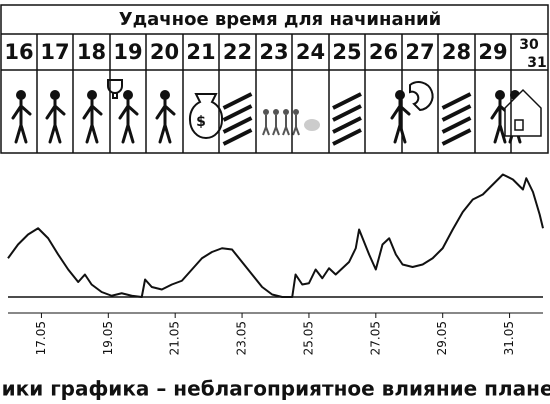 The image size is (550, 404). Describe the element at coordinates (310, 52) in the screenshot. I see `day-number: 24` at that location.